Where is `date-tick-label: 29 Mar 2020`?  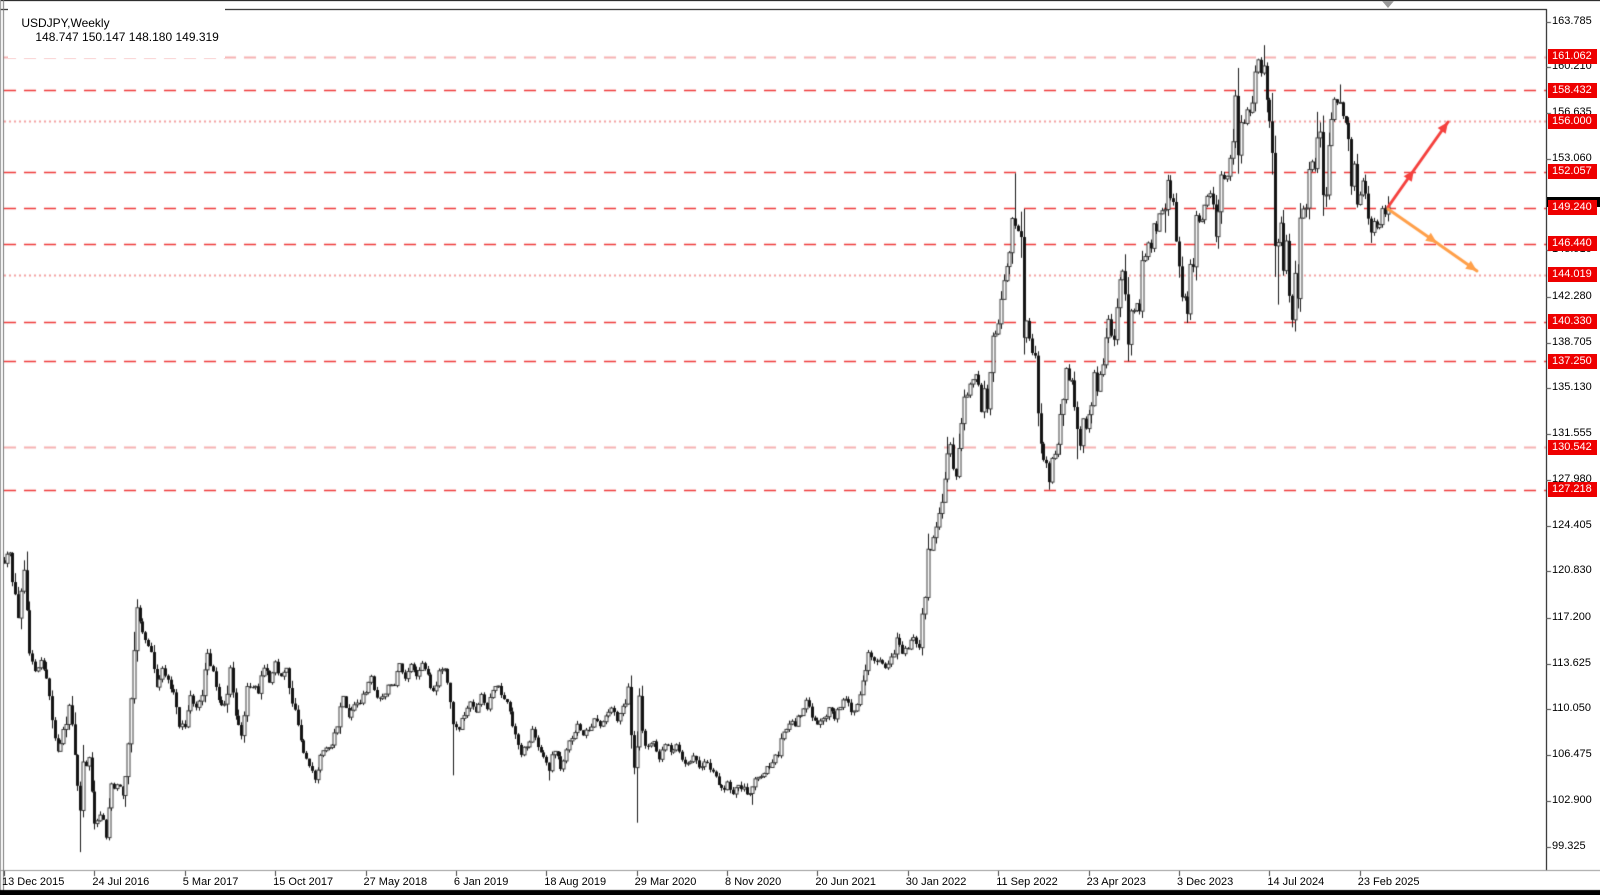 date-tick-label: 29 Mar 2020 is located at coordinates (665, 882).